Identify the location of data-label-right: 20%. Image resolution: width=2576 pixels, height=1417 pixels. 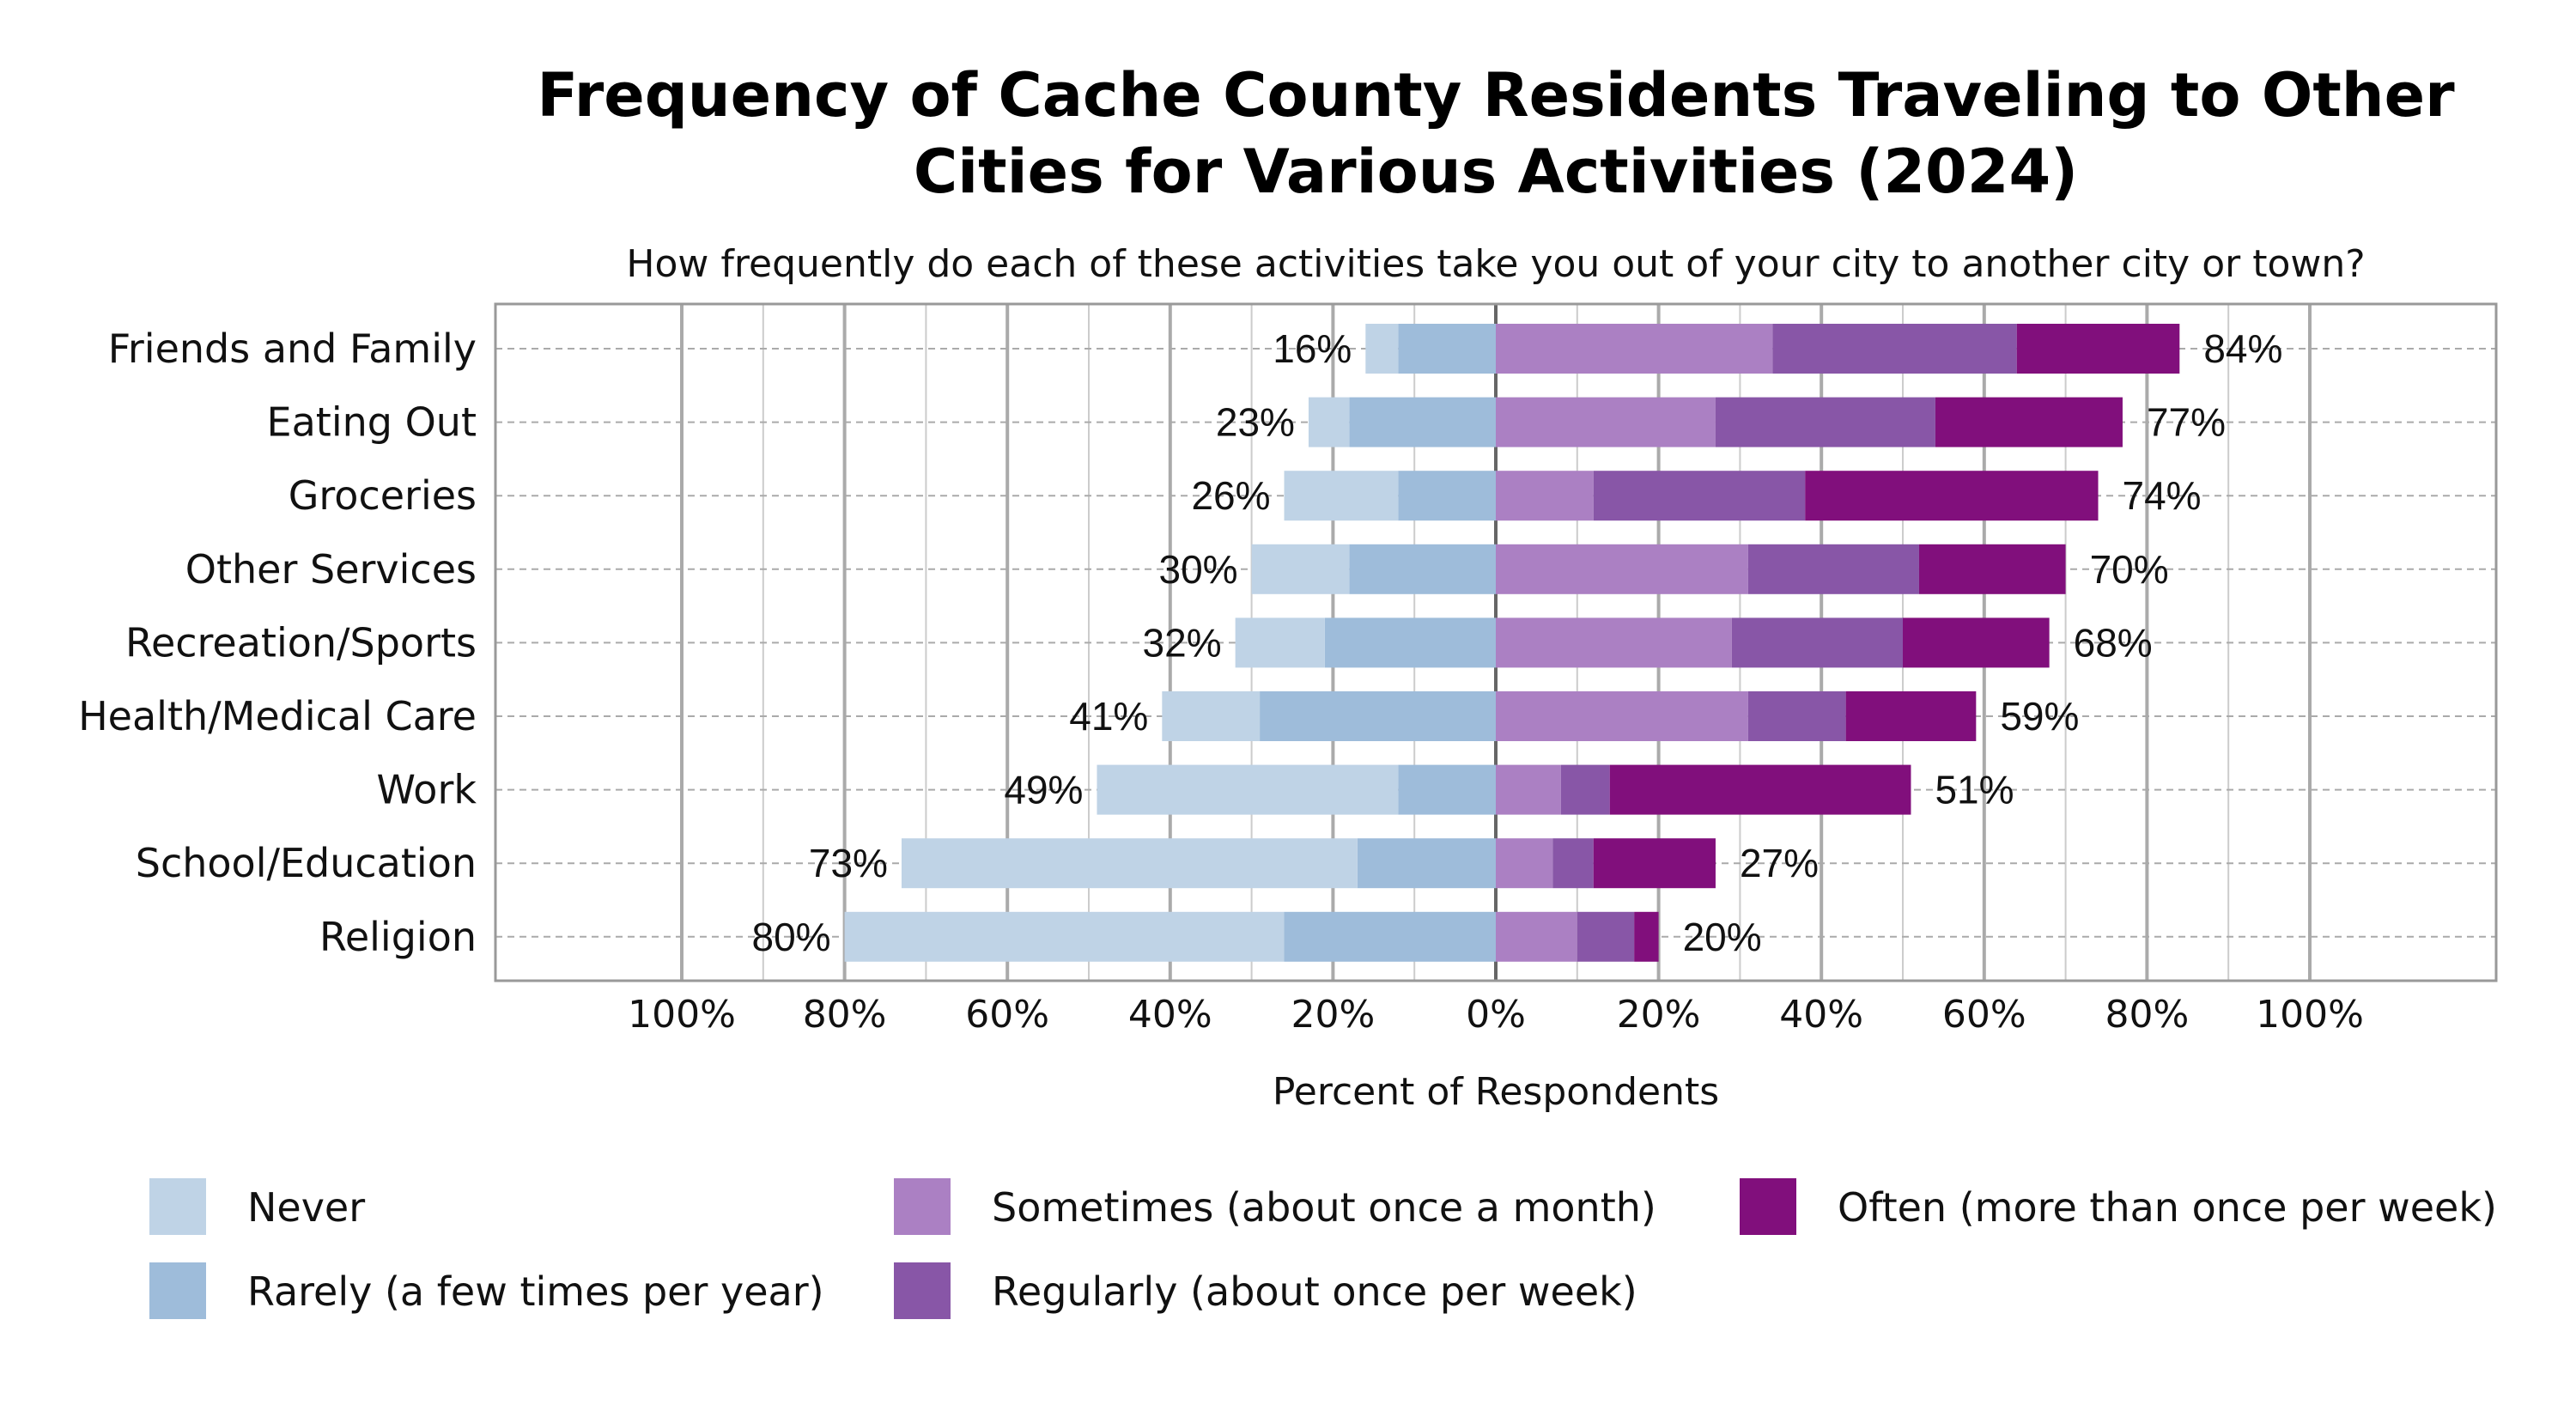
(1722, 937).